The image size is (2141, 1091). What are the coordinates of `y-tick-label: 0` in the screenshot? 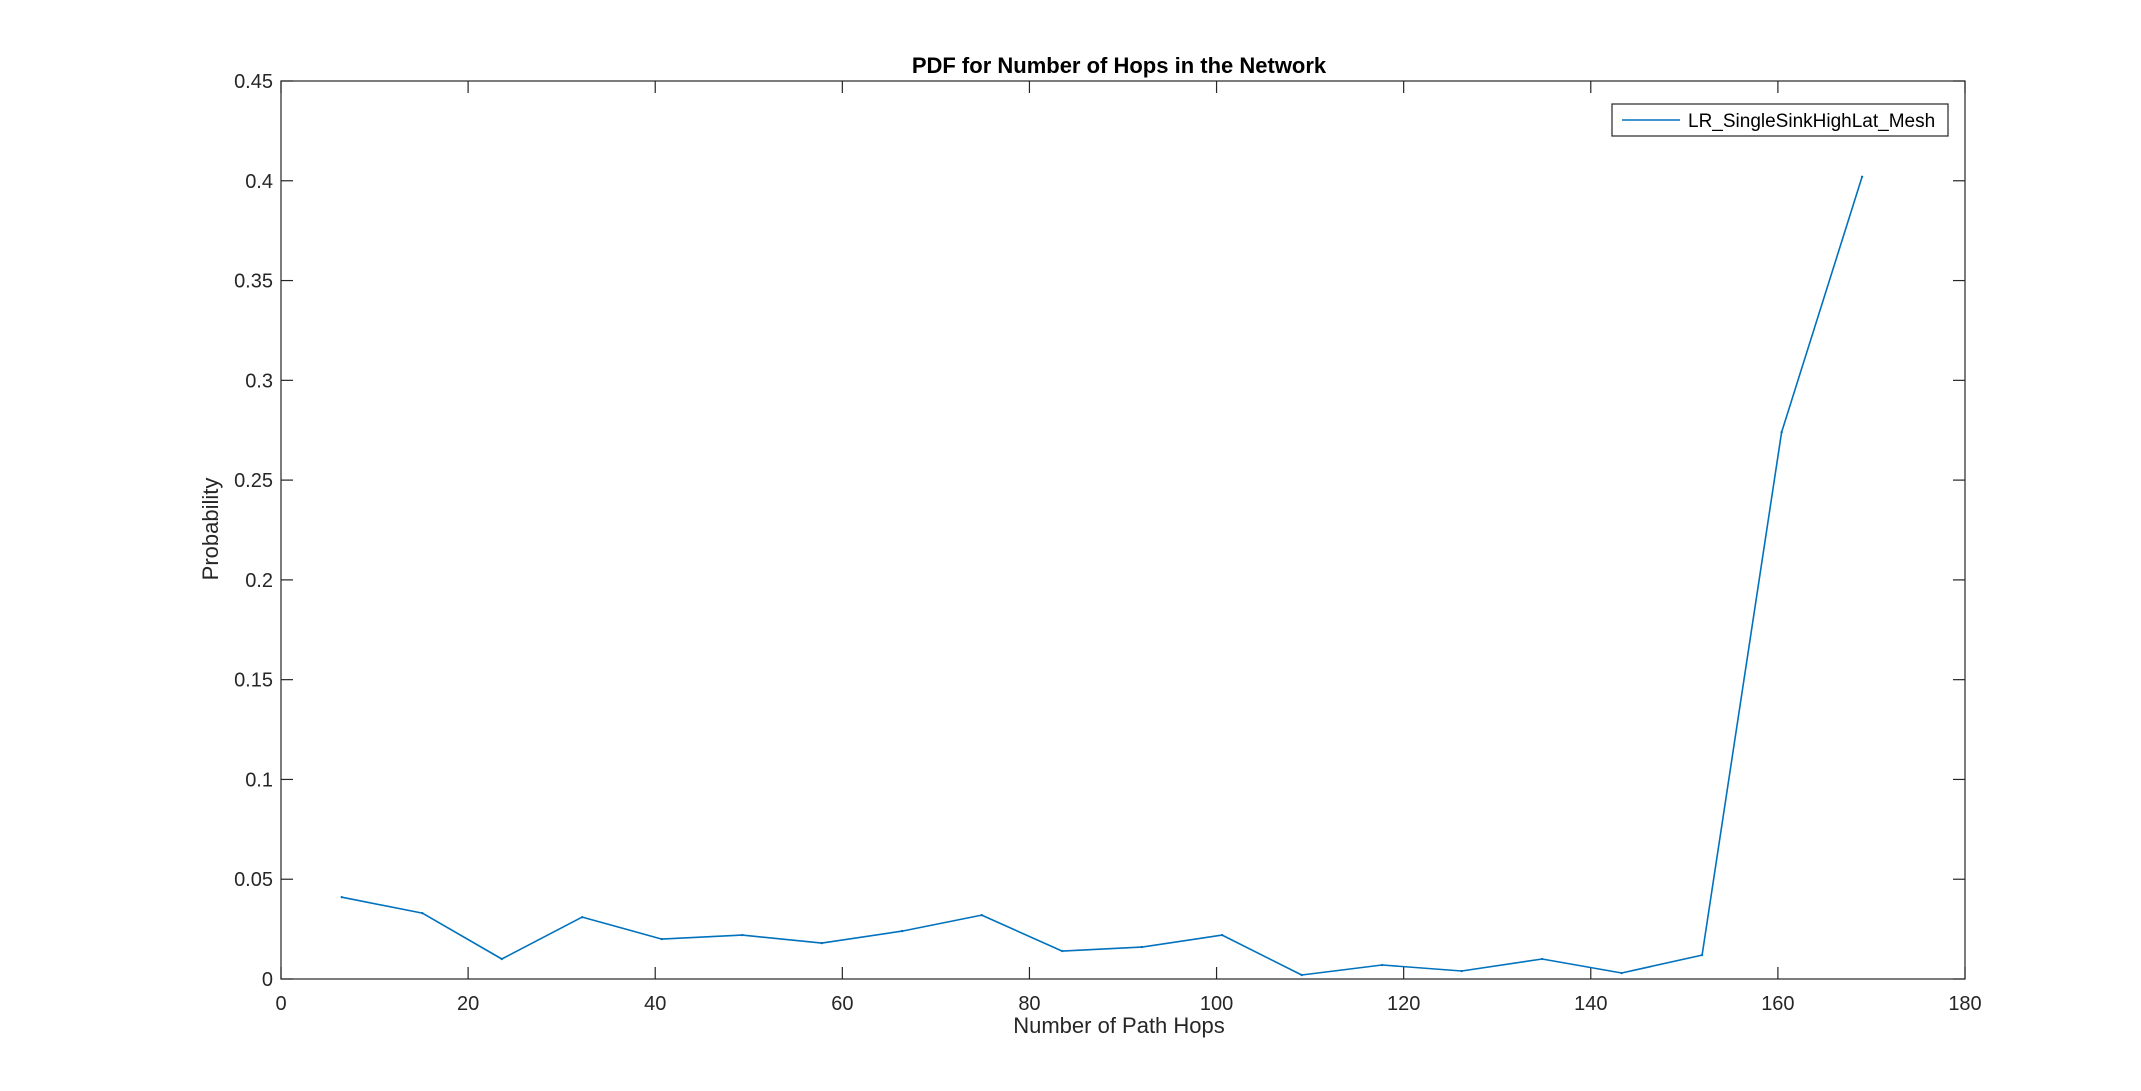 It's located at (267, 980).